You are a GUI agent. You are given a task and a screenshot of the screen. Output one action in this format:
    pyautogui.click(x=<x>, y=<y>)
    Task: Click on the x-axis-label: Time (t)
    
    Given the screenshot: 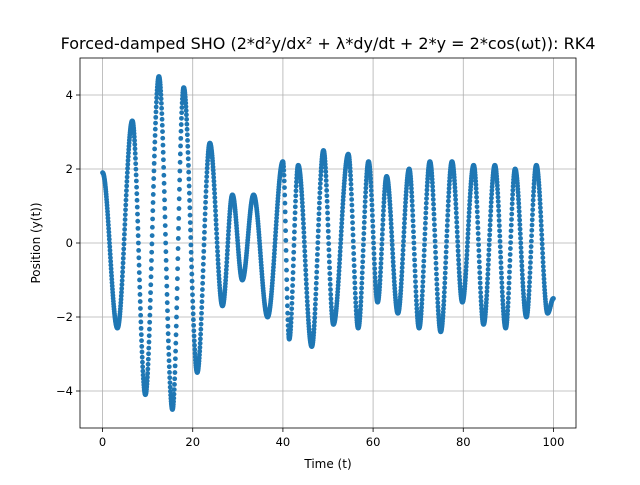 What is the action you would take?
    pyautogui.click(x=327, y=464)
    